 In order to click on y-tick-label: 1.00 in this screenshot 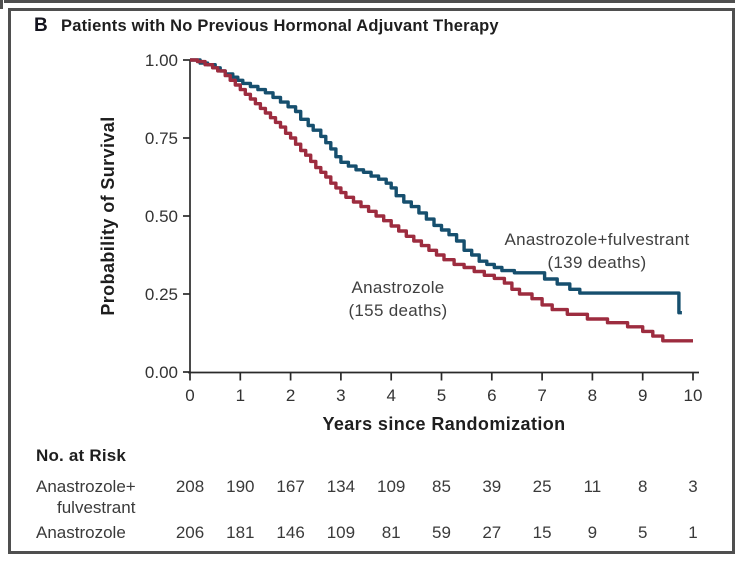, I will do `click(161, 60)`.